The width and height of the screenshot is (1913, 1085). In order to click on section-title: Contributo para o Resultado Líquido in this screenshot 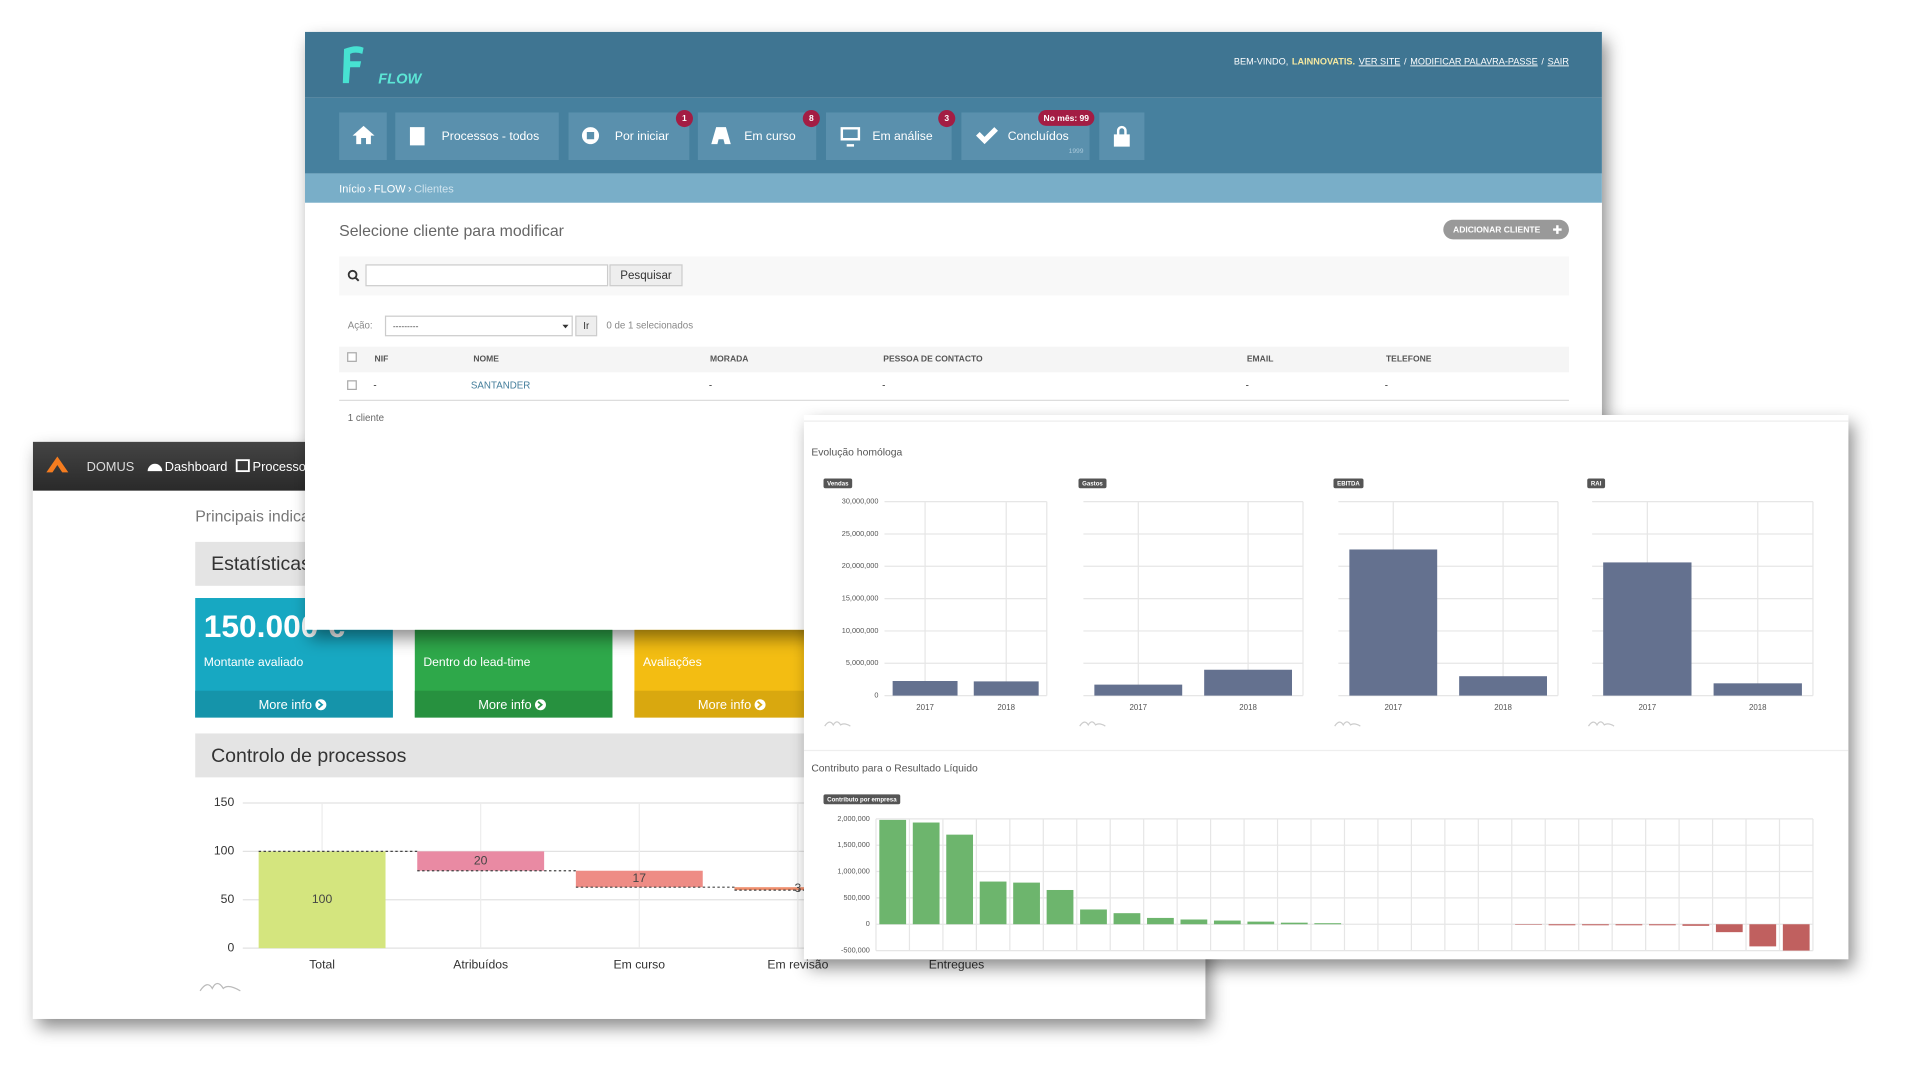, I will do `click(894, 769)`.